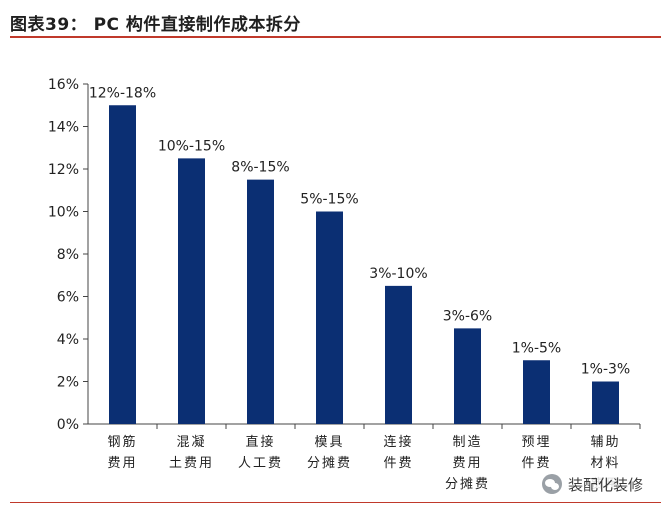  I want to click on watermark: 装配化装修, so click(593, 484).